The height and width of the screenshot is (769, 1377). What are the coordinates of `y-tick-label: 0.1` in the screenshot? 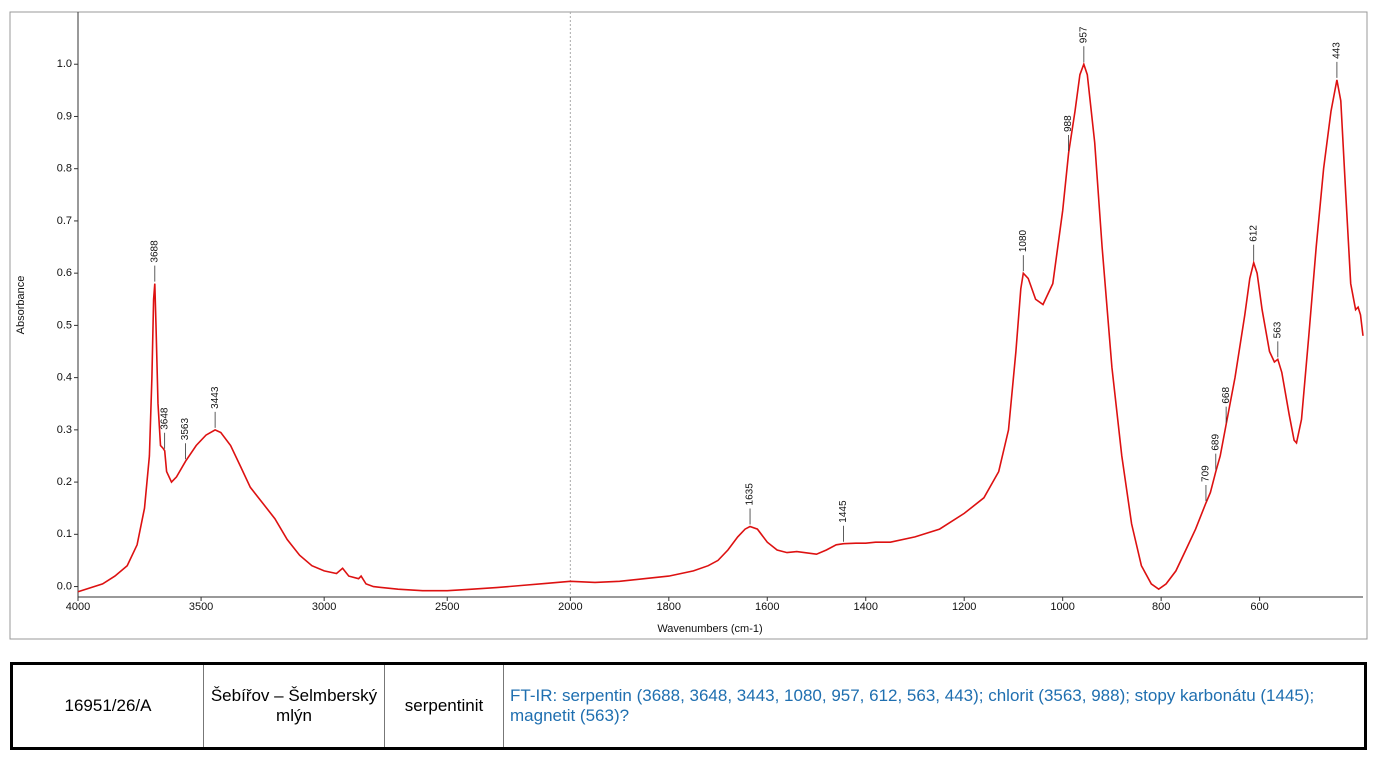 It's located at (64, 534).